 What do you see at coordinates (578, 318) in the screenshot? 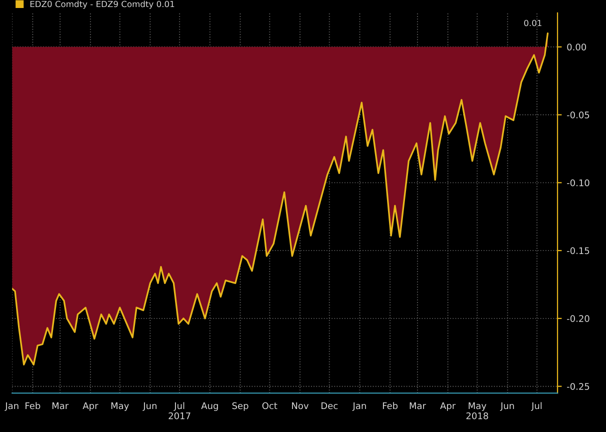
I see `y-tick-label: -0.20` at bounding box center [578, 318].